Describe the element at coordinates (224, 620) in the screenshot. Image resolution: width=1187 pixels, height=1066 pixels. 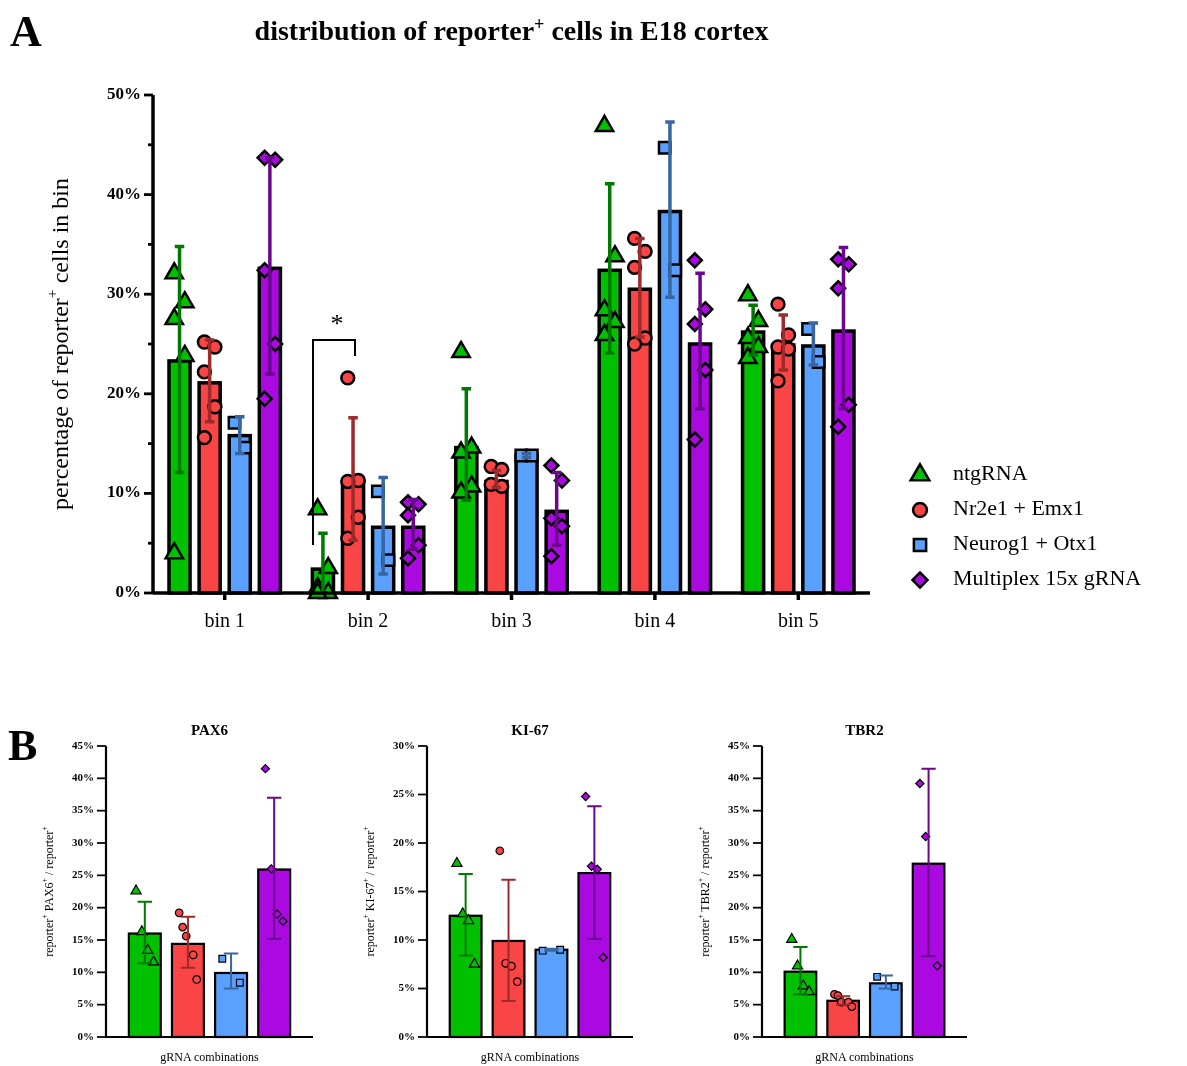
I see `x-tick-label: bin 1` at that location.